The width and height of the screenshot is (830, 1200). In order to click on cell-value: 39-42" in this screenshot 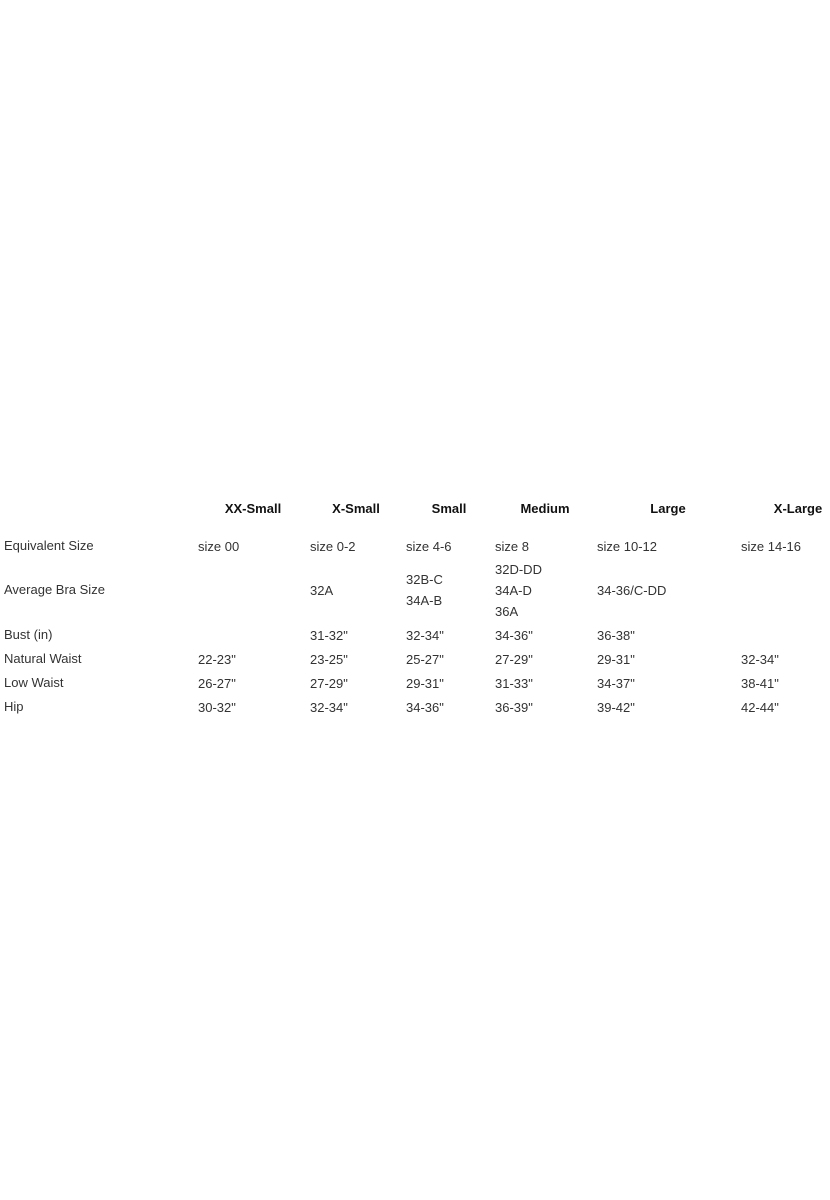, I will do `click(616, 707)`.